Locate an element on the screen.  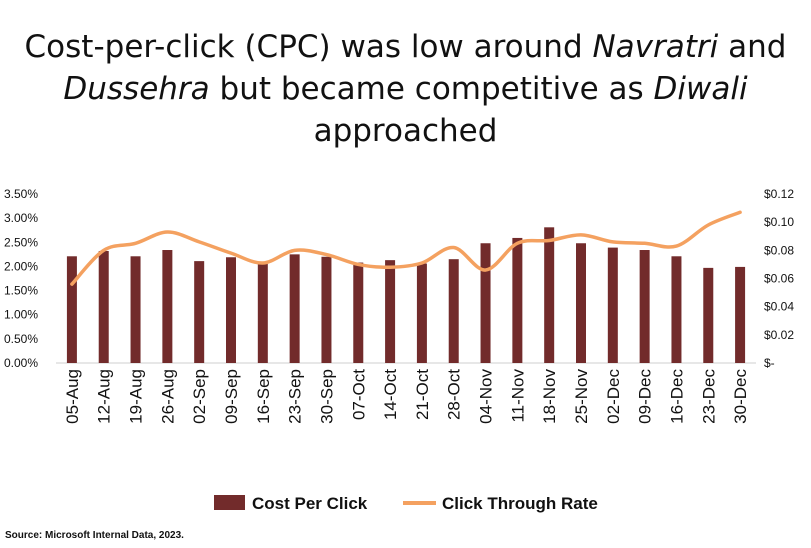
x-tick-label: 07-Oct is located at coordinates (358, 394).